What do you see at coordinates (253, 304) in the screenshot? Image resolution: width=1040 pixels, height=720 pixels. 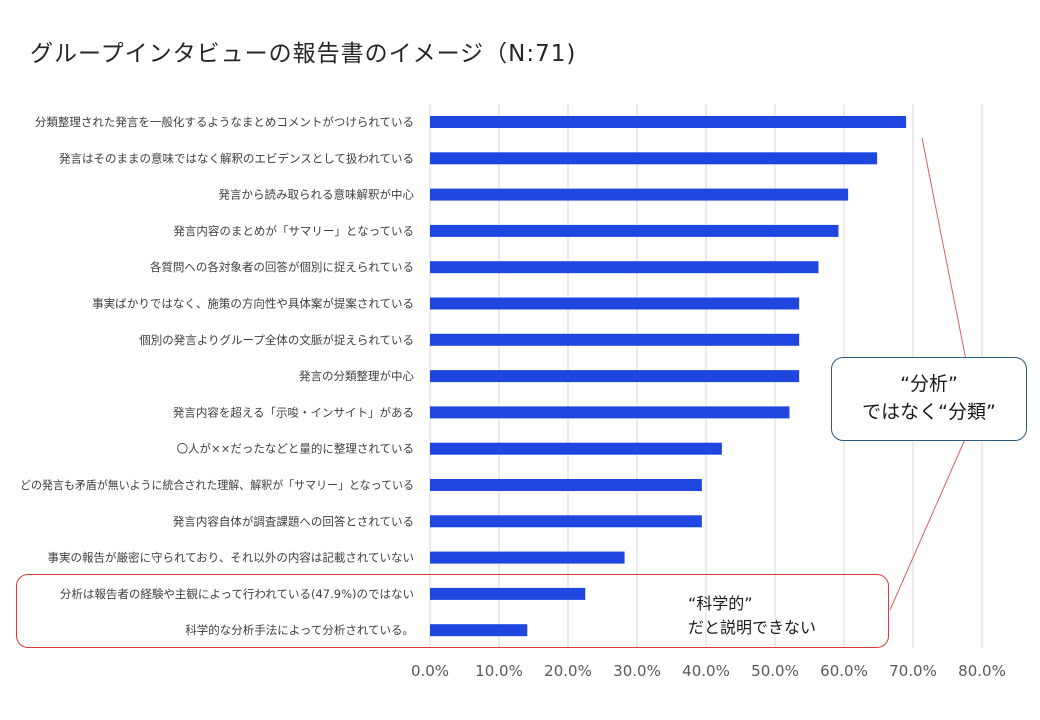 I see `category-label: 事実ばかりではなく、施策の方向性や具体案が提案されている` at bounding box center [253, 304].